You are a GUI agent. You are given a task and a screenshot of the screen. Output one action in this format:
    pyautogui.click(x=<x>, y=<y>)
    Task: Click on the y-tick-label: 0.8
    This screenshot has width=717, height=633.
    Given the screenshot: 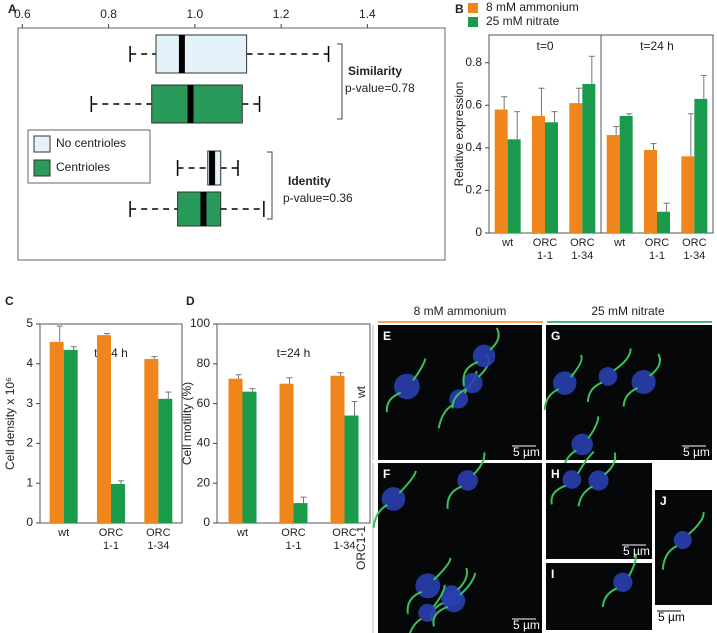 What is the action you would take?
    pyautogui.click(x=473, y=62)
    